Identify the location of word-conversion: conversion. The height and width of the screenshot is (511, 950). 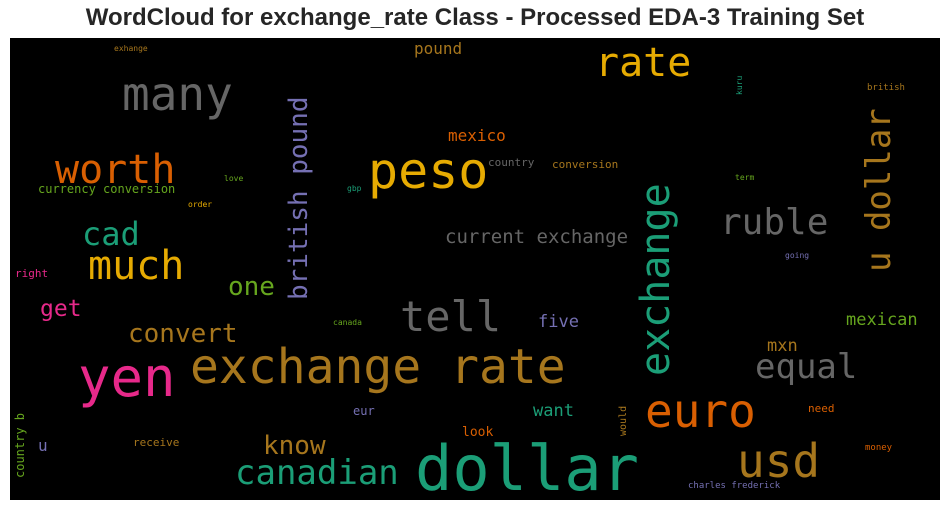
(585, 164).